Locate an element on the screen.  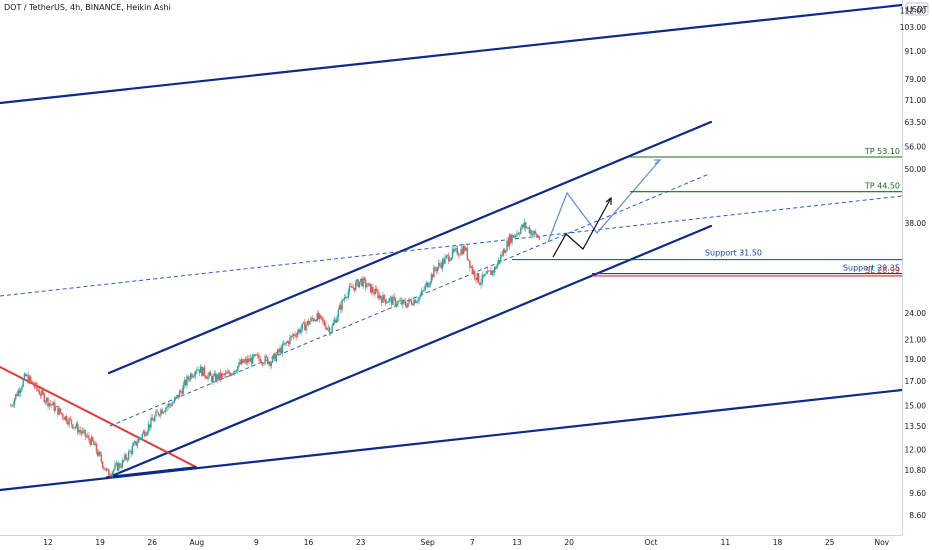
x-tick-label: 19 is located at coordinates (100, 542).